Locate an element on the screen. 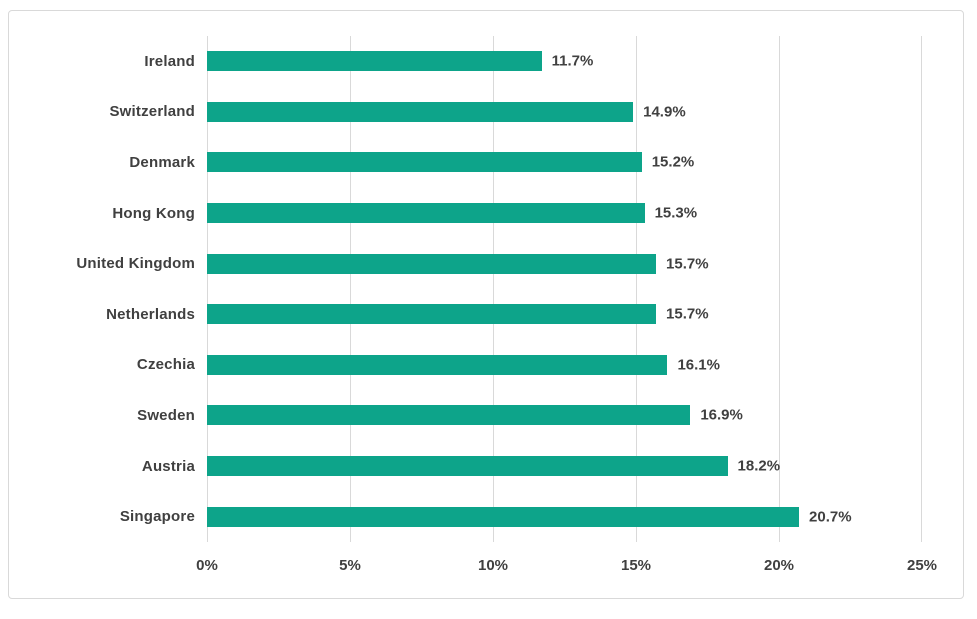 The image size is (977, 619). value-label: 16.9% is located at coordinates (721, 415).